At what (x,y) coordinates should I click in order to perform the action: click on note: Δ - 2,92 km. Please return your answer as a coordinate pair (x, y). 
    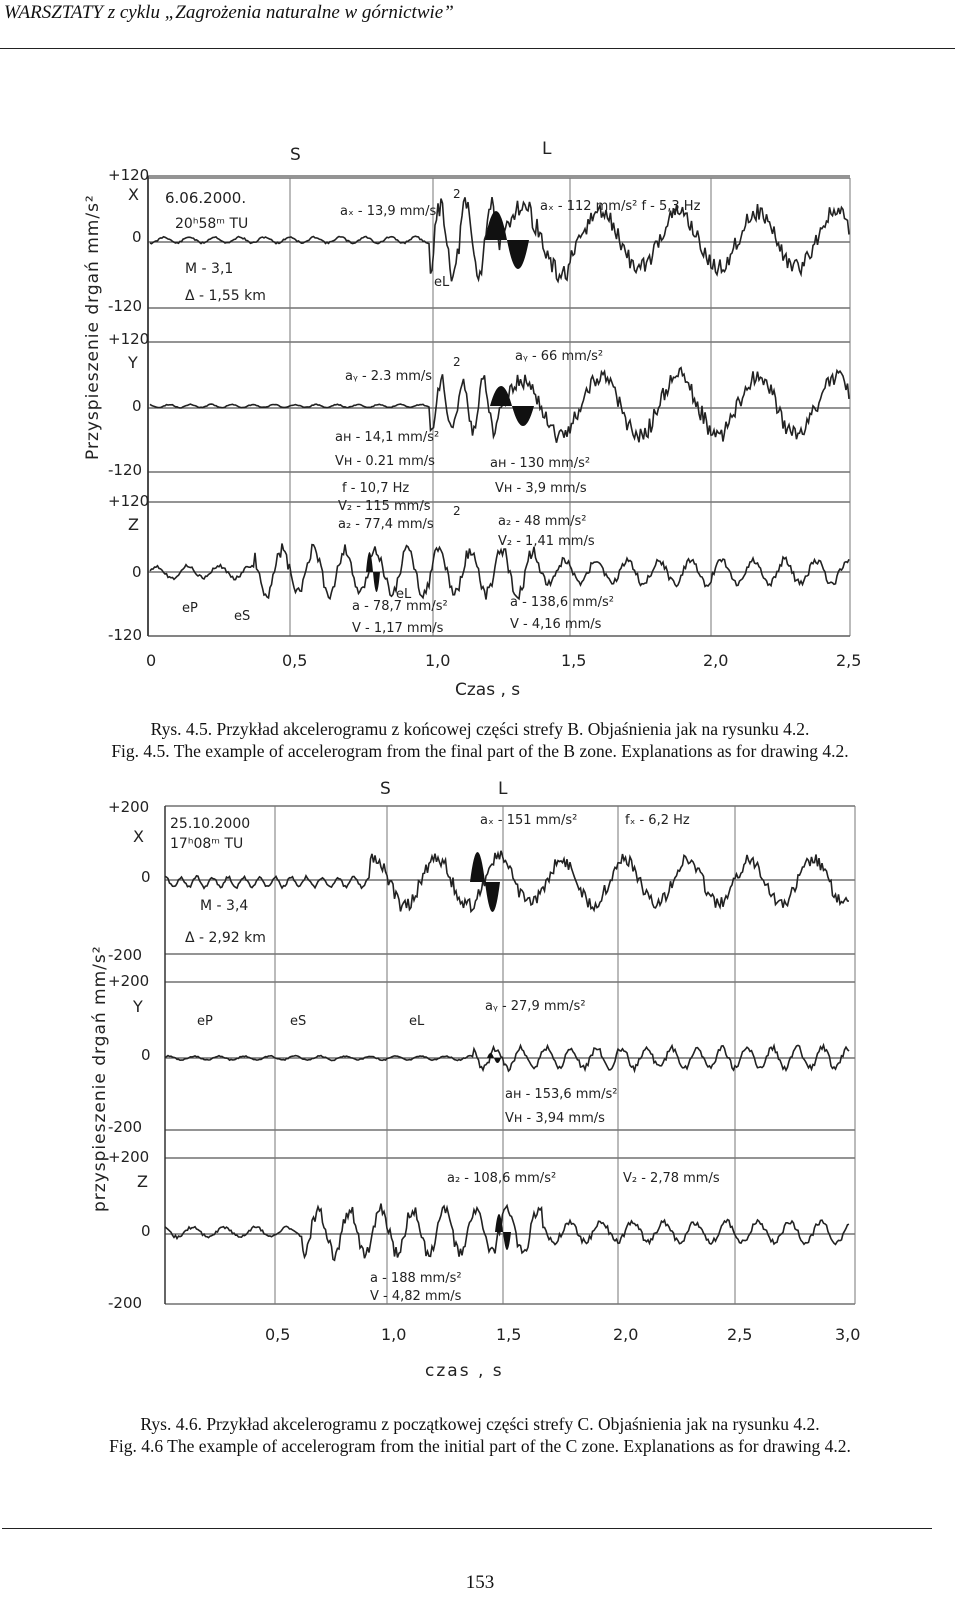
    Looking at the image, I should click on (225, 938).